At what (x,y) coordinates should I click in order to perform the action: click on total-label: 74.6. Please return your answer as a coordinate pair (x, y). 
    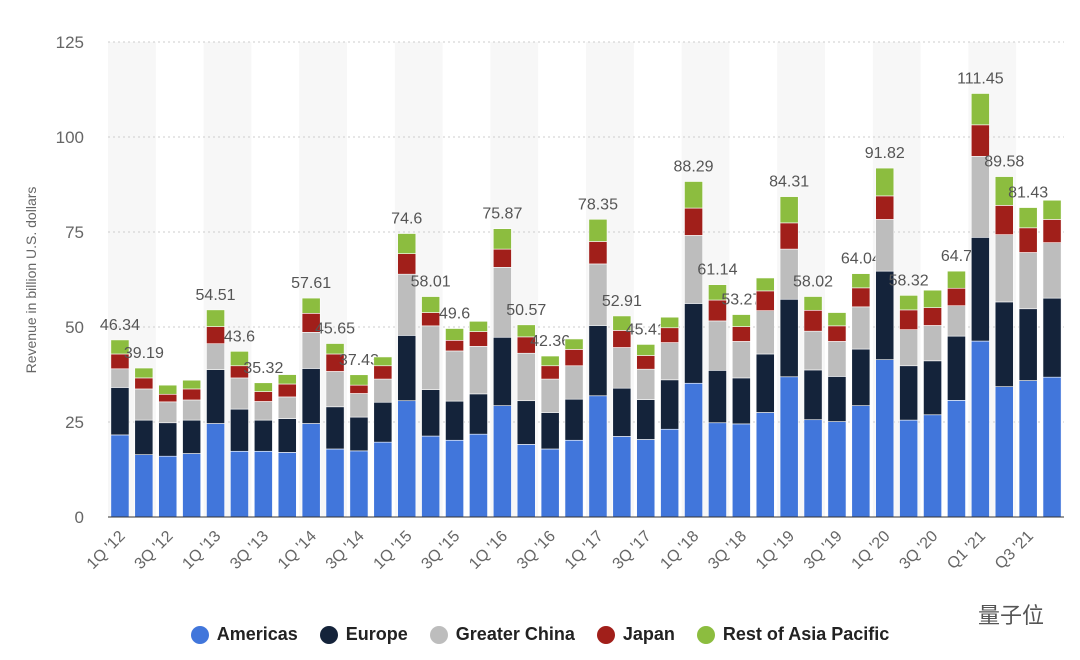
    Looking at the image, I should click on (406, 219).